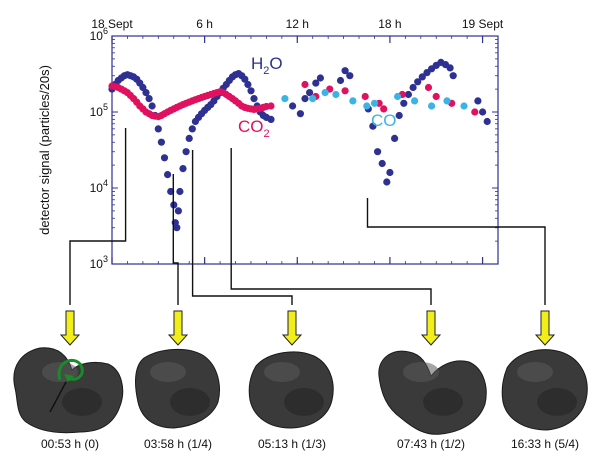 This screenshot has height=471, width=600. I want to click on y-tick-exponent: 4, so click(105, 183).